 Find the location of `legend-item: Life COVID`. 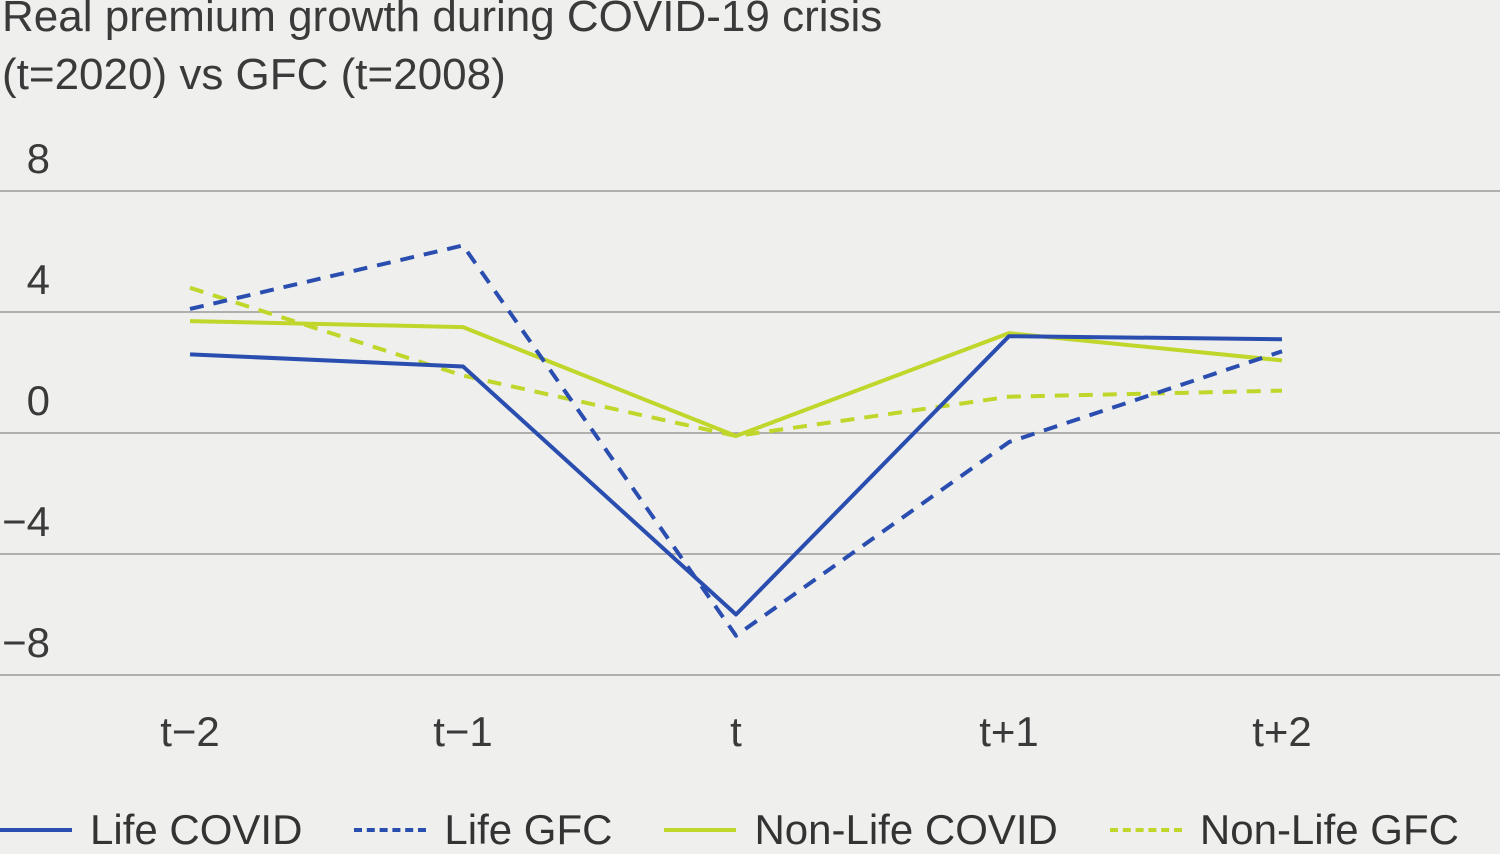

legend-item: Life COVID is located at coordinates (151, 830).